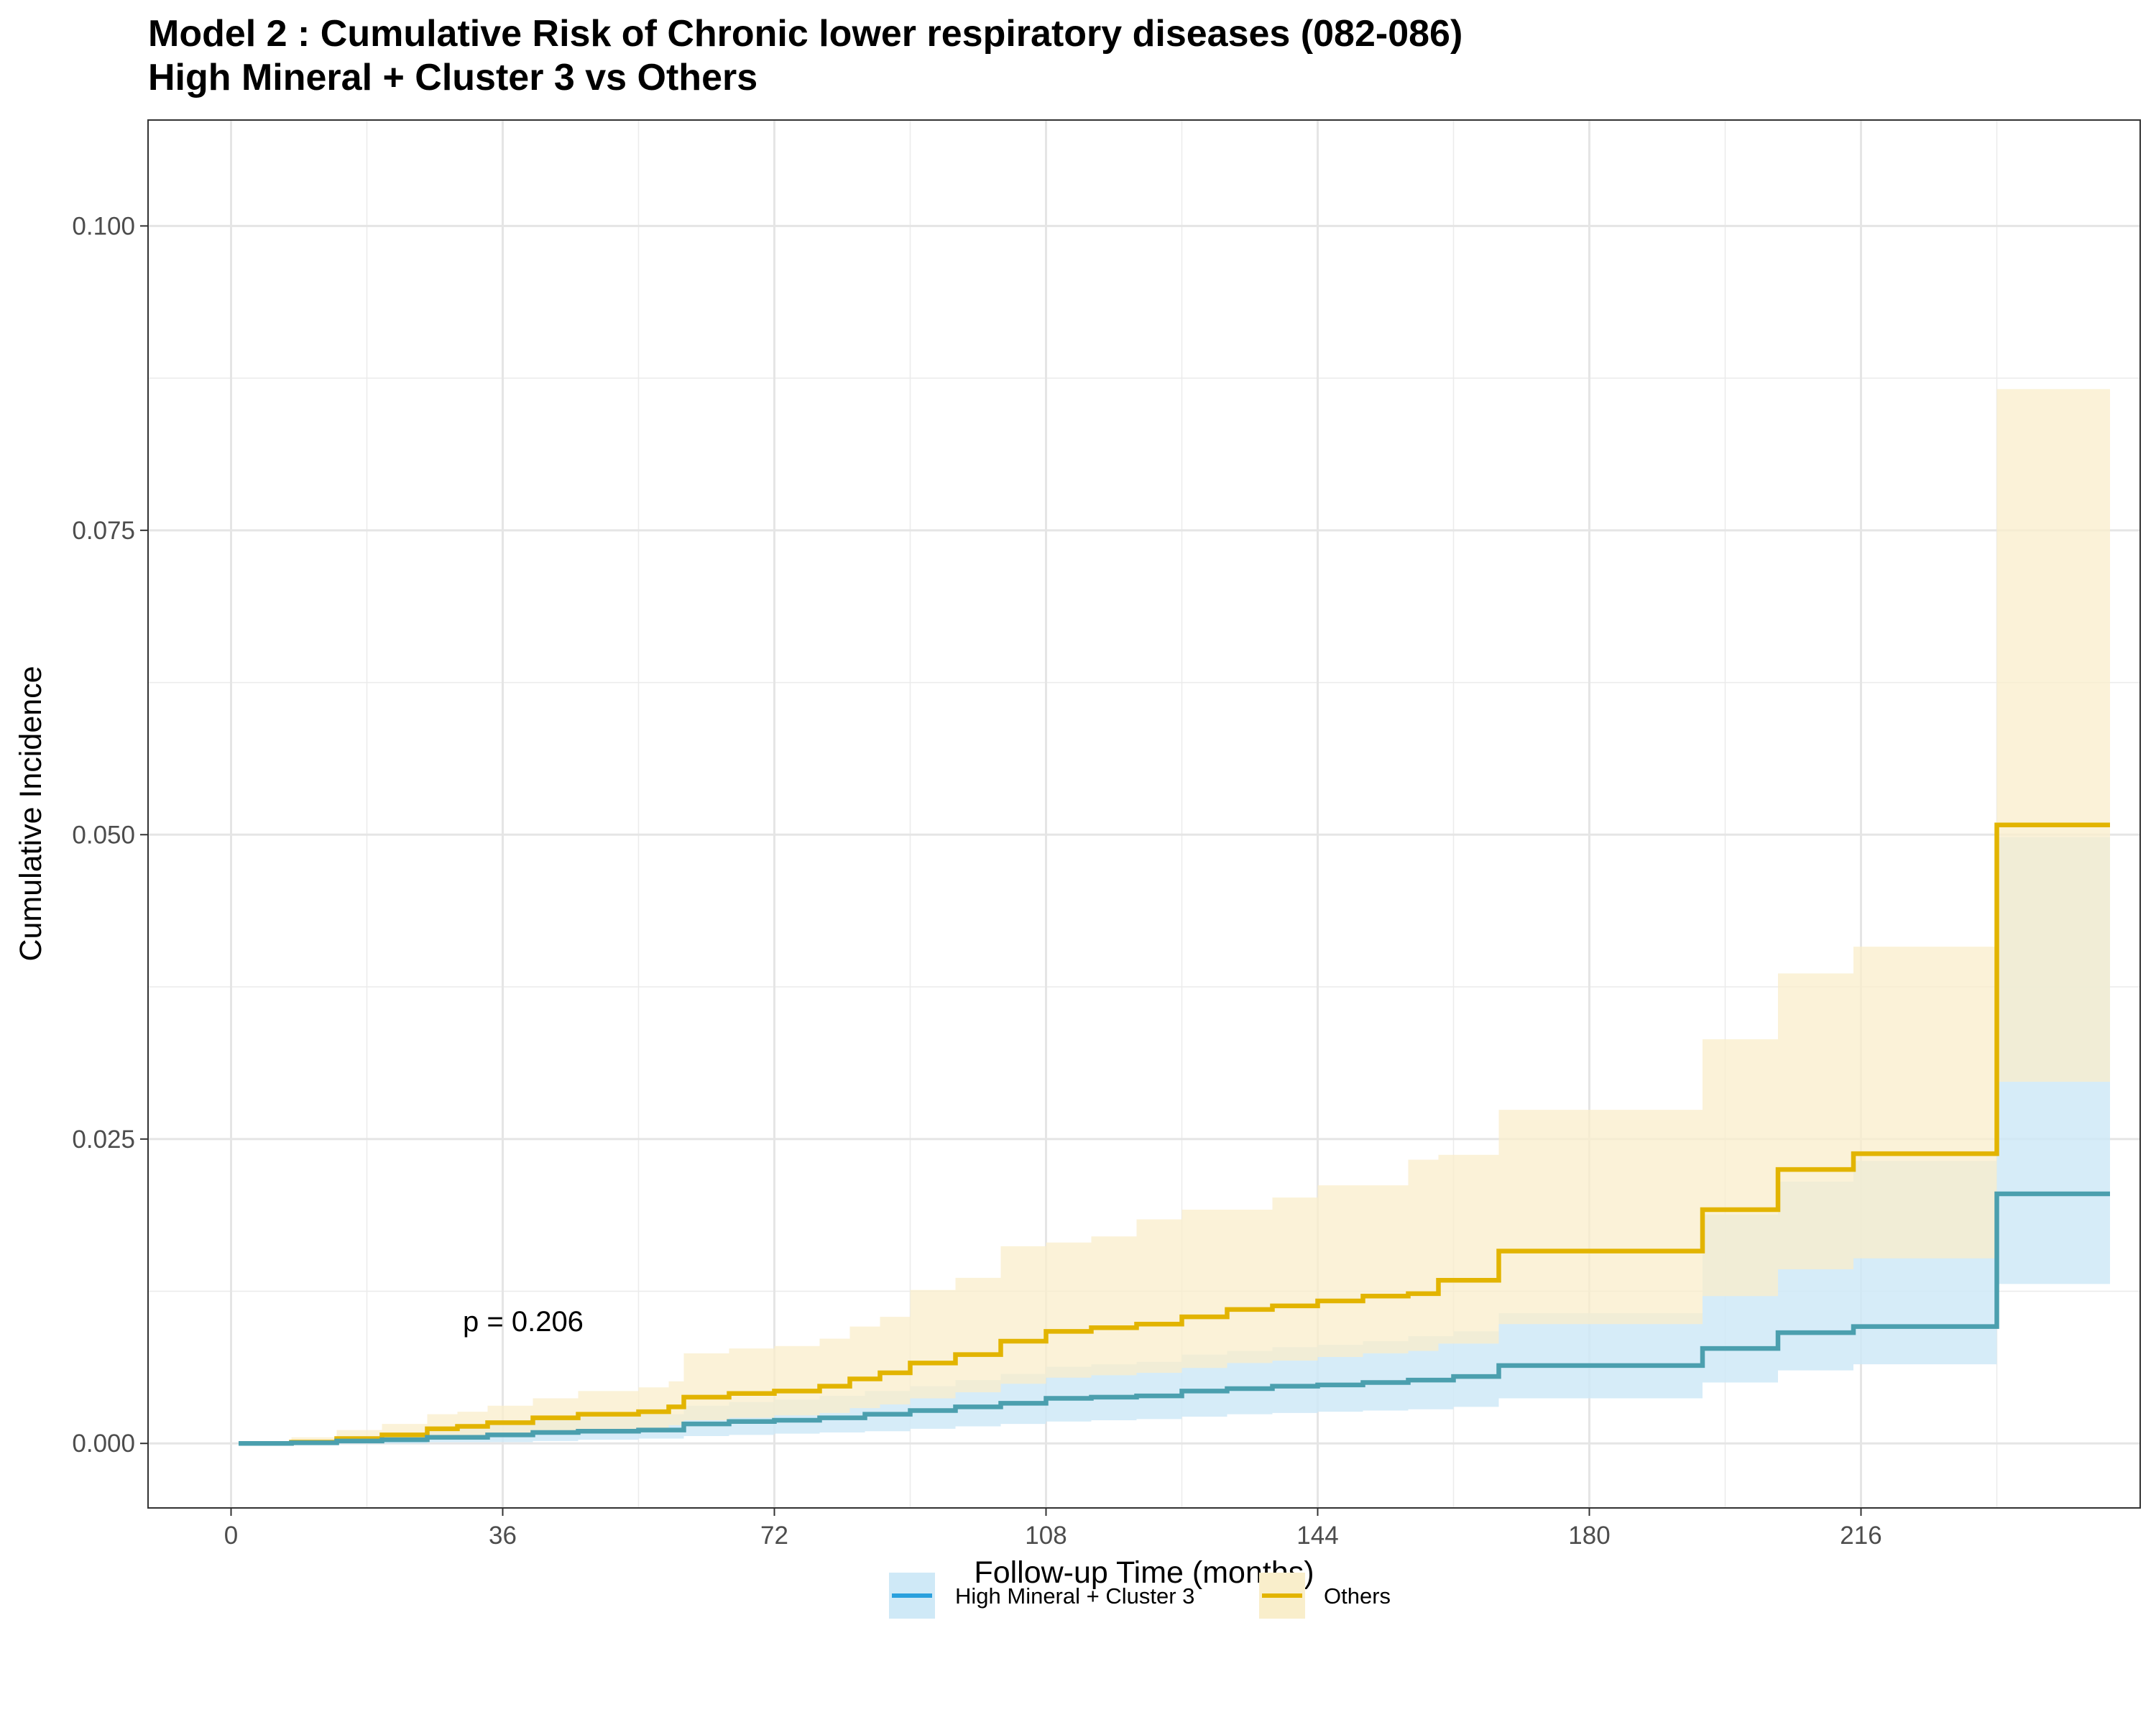 This screenshot has height=1725, width=2156. I want to click on p-value-annotation: p = 0.206, so click(523, 1322).